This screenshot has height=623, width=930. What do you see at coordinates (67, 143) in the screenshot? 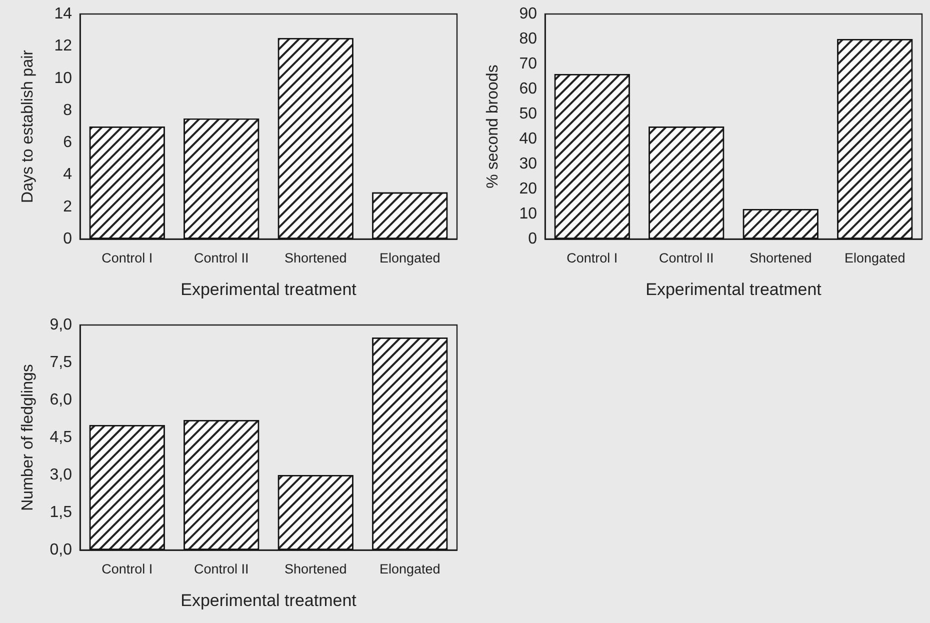
I see `y-tick-label: 6` at bounding box center [67, 143].